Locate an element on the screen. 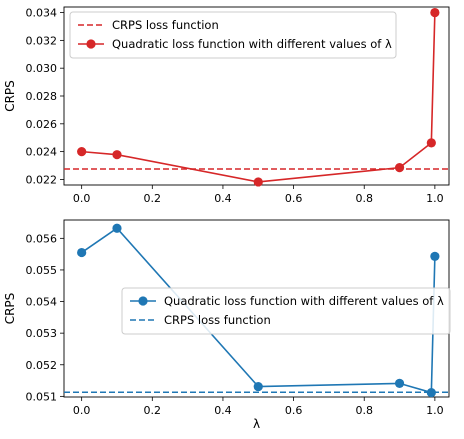 This screenshot has height=439, width=464. y-tick-label: 0.053 is located at coordinates (42, 333).